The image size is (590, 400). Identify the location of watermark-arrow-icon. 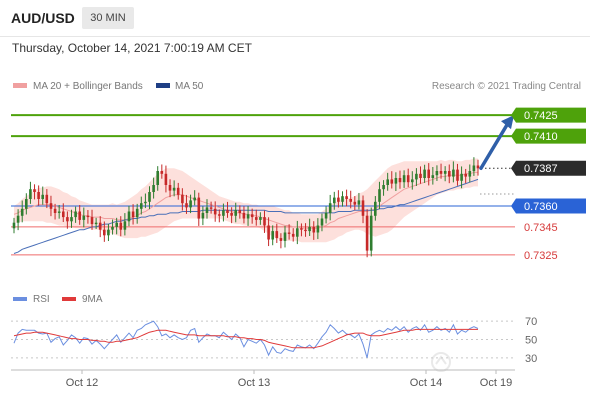
(441, 360).